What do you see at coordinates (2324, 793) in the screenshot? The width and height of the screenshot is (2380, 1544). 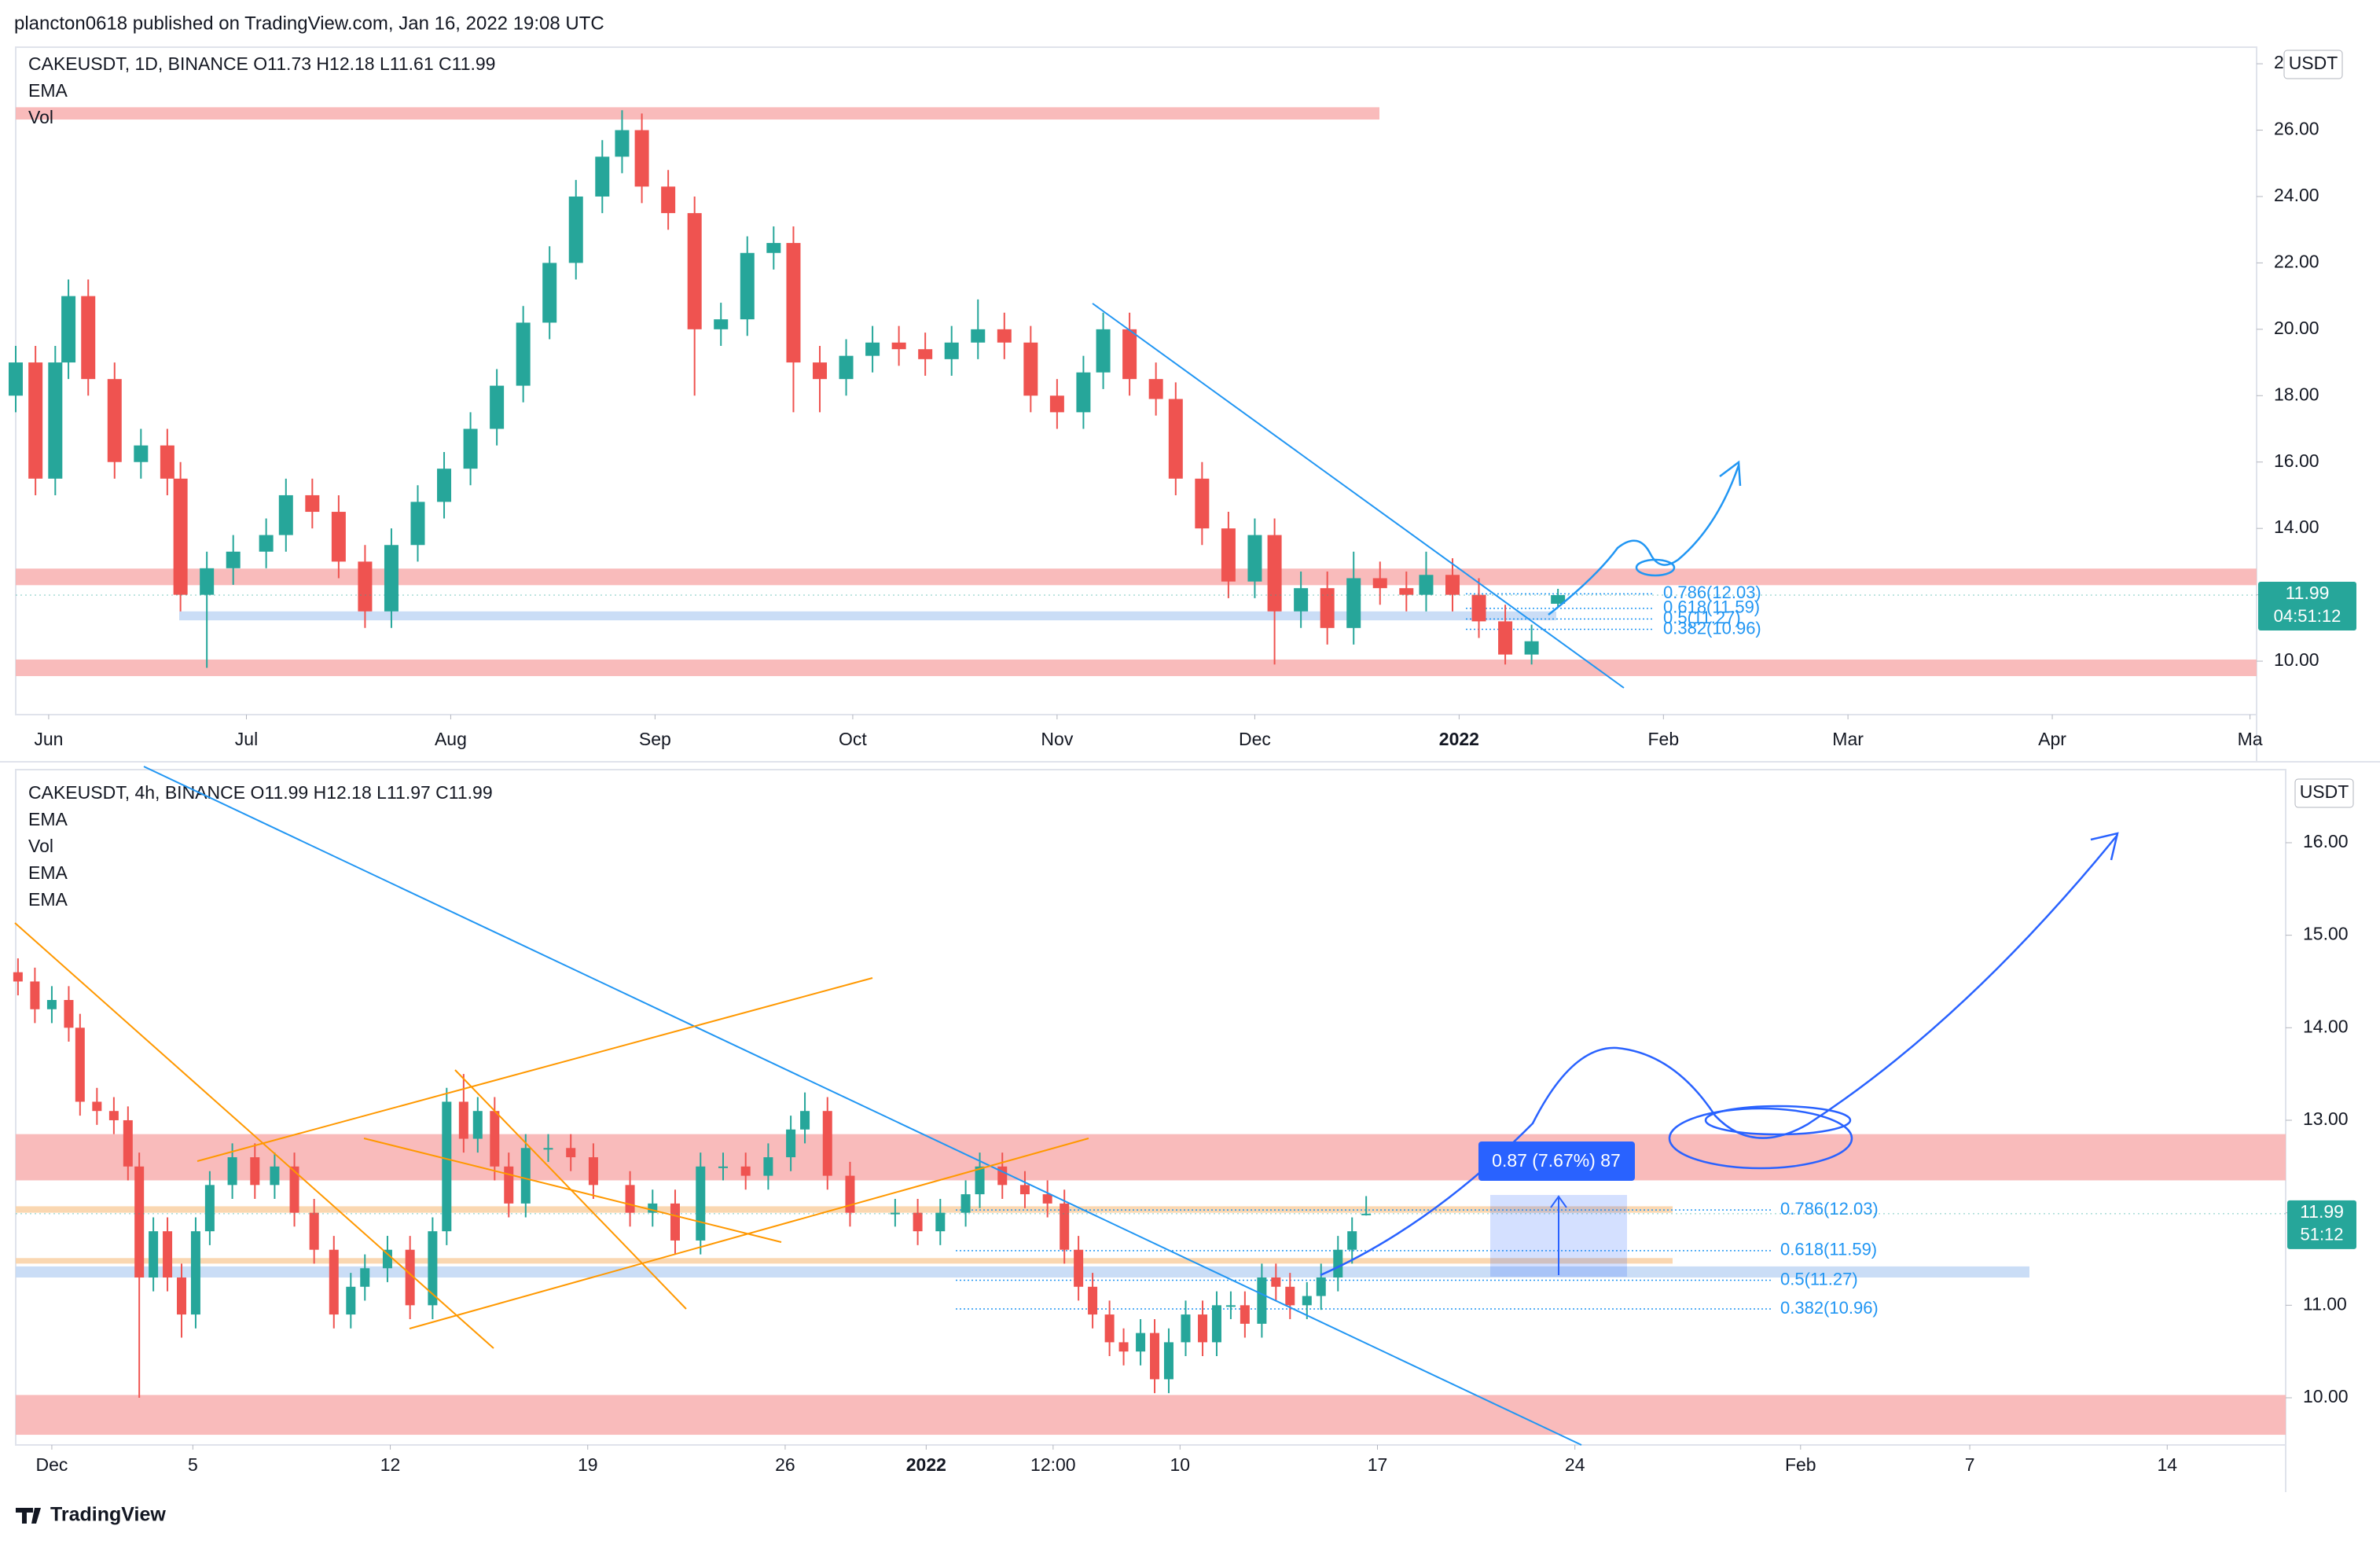 I see `currency-box` at bounding box center [2324, 793].